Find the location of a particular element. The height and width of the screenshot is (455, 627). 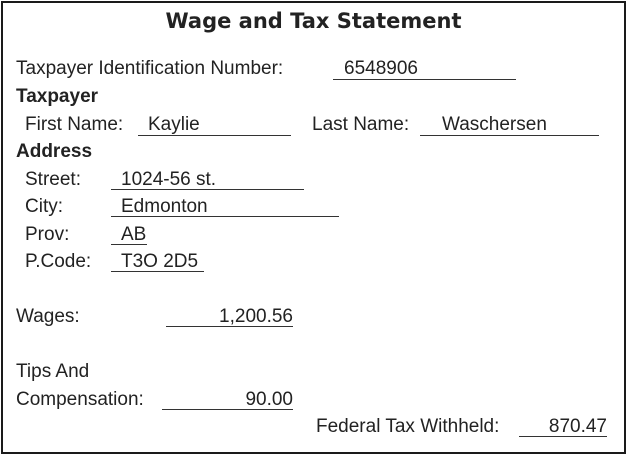

street-value: 1024-56 st. is located at coordinates (169, 179).